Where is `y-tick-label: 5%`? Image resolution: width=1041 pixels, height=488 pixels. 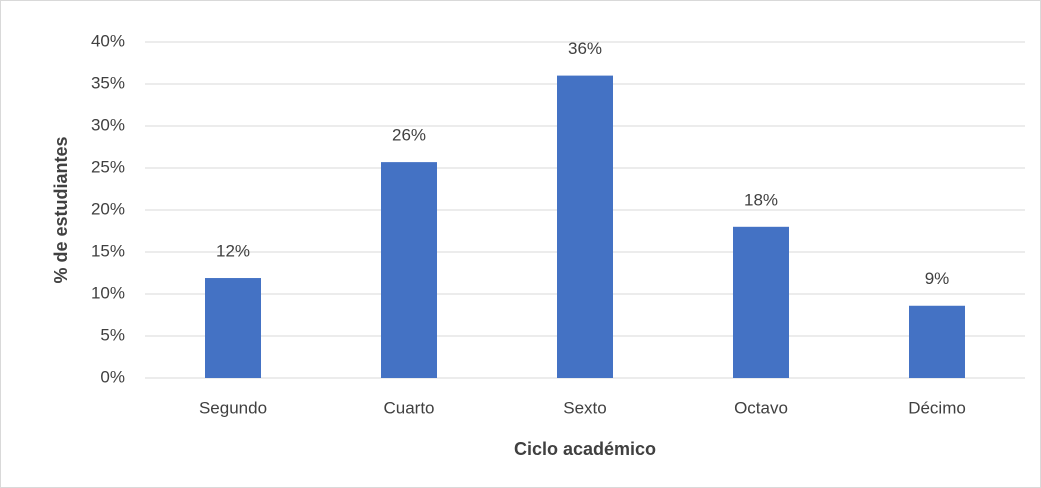 y-tick-label: 5% is located at coordinates (112, 334).